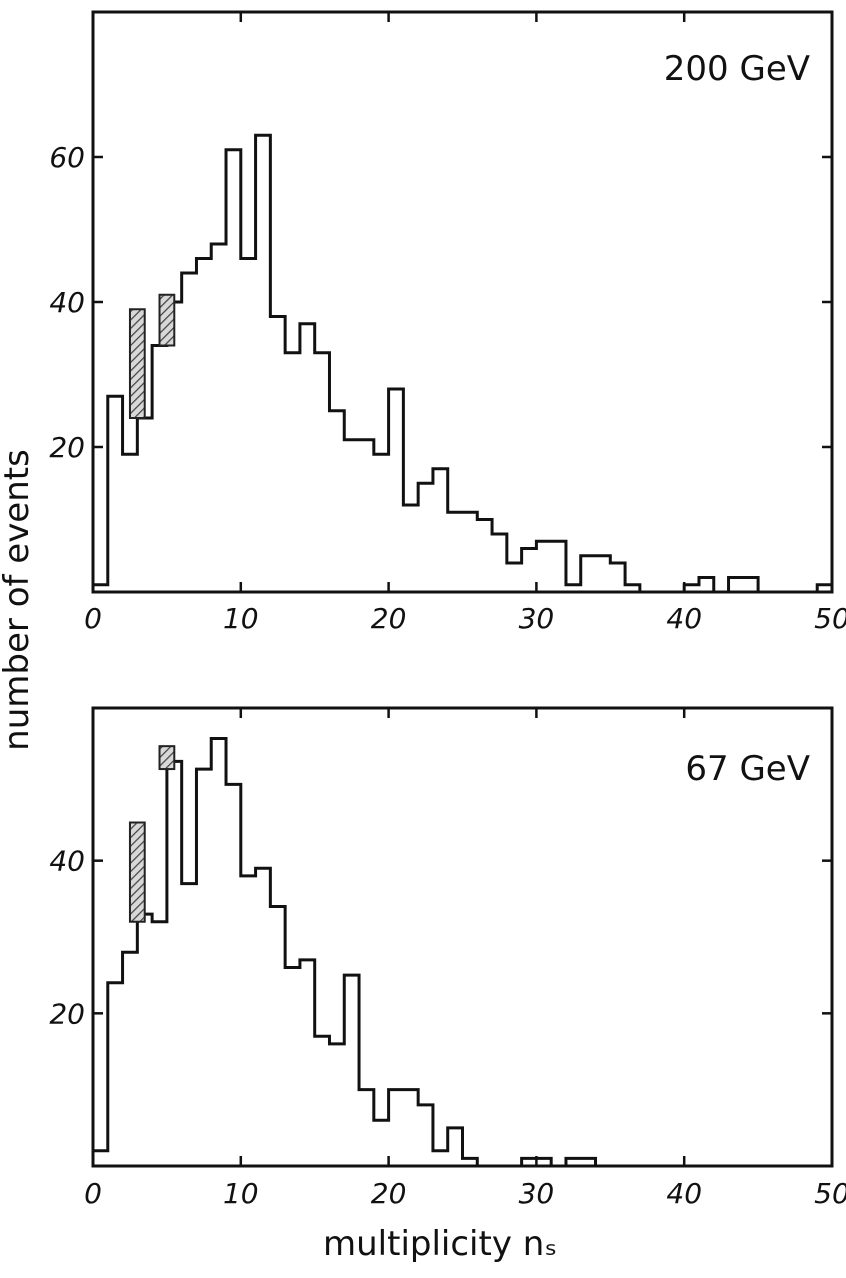 The height and width of the screenshot is (1278, 846). Describe the element at coordinates (67, 157) in the screenshot. I see `y-tick-label: 60` at that location.